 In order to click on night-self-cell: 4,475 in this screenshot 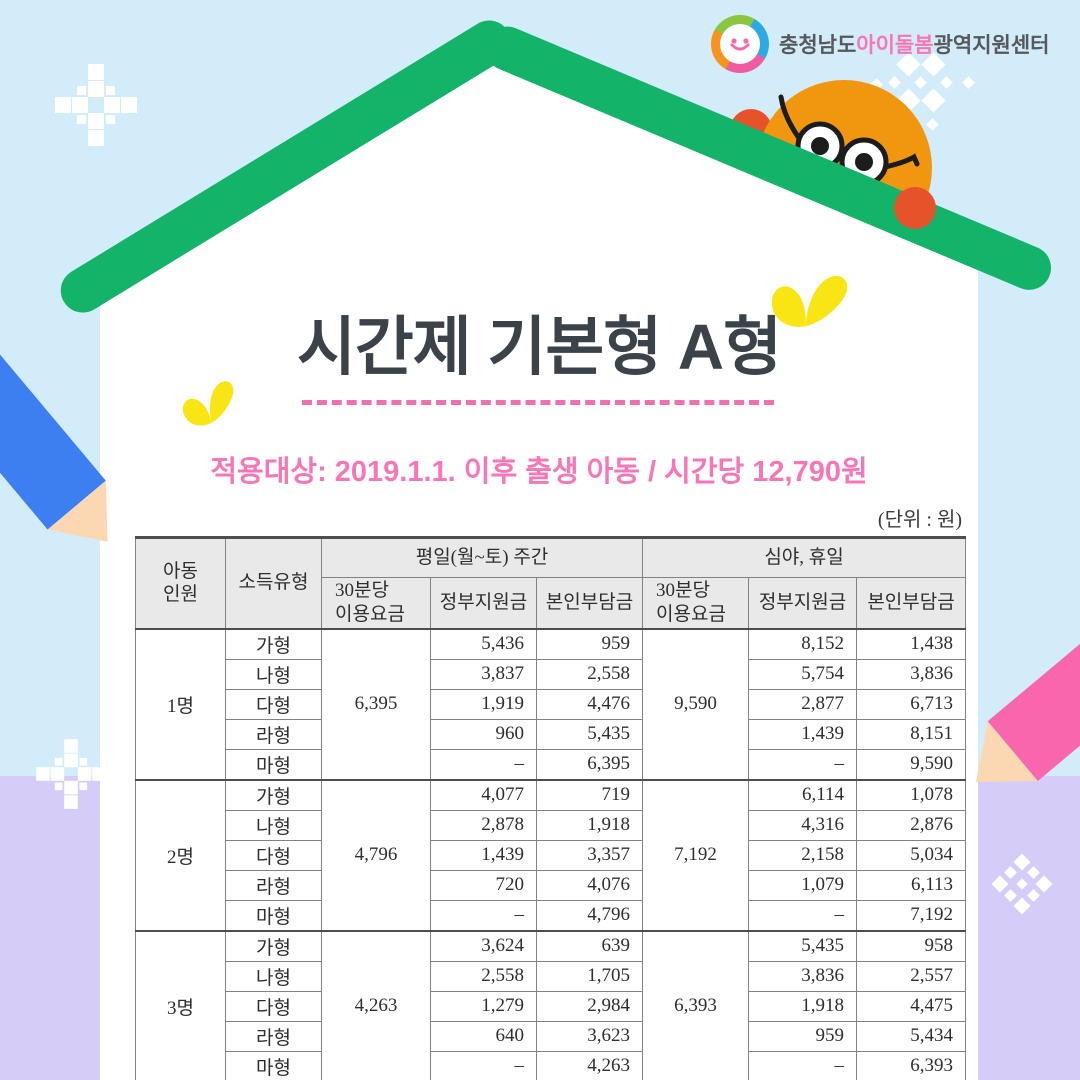, I will do `click(911, 1006)`.